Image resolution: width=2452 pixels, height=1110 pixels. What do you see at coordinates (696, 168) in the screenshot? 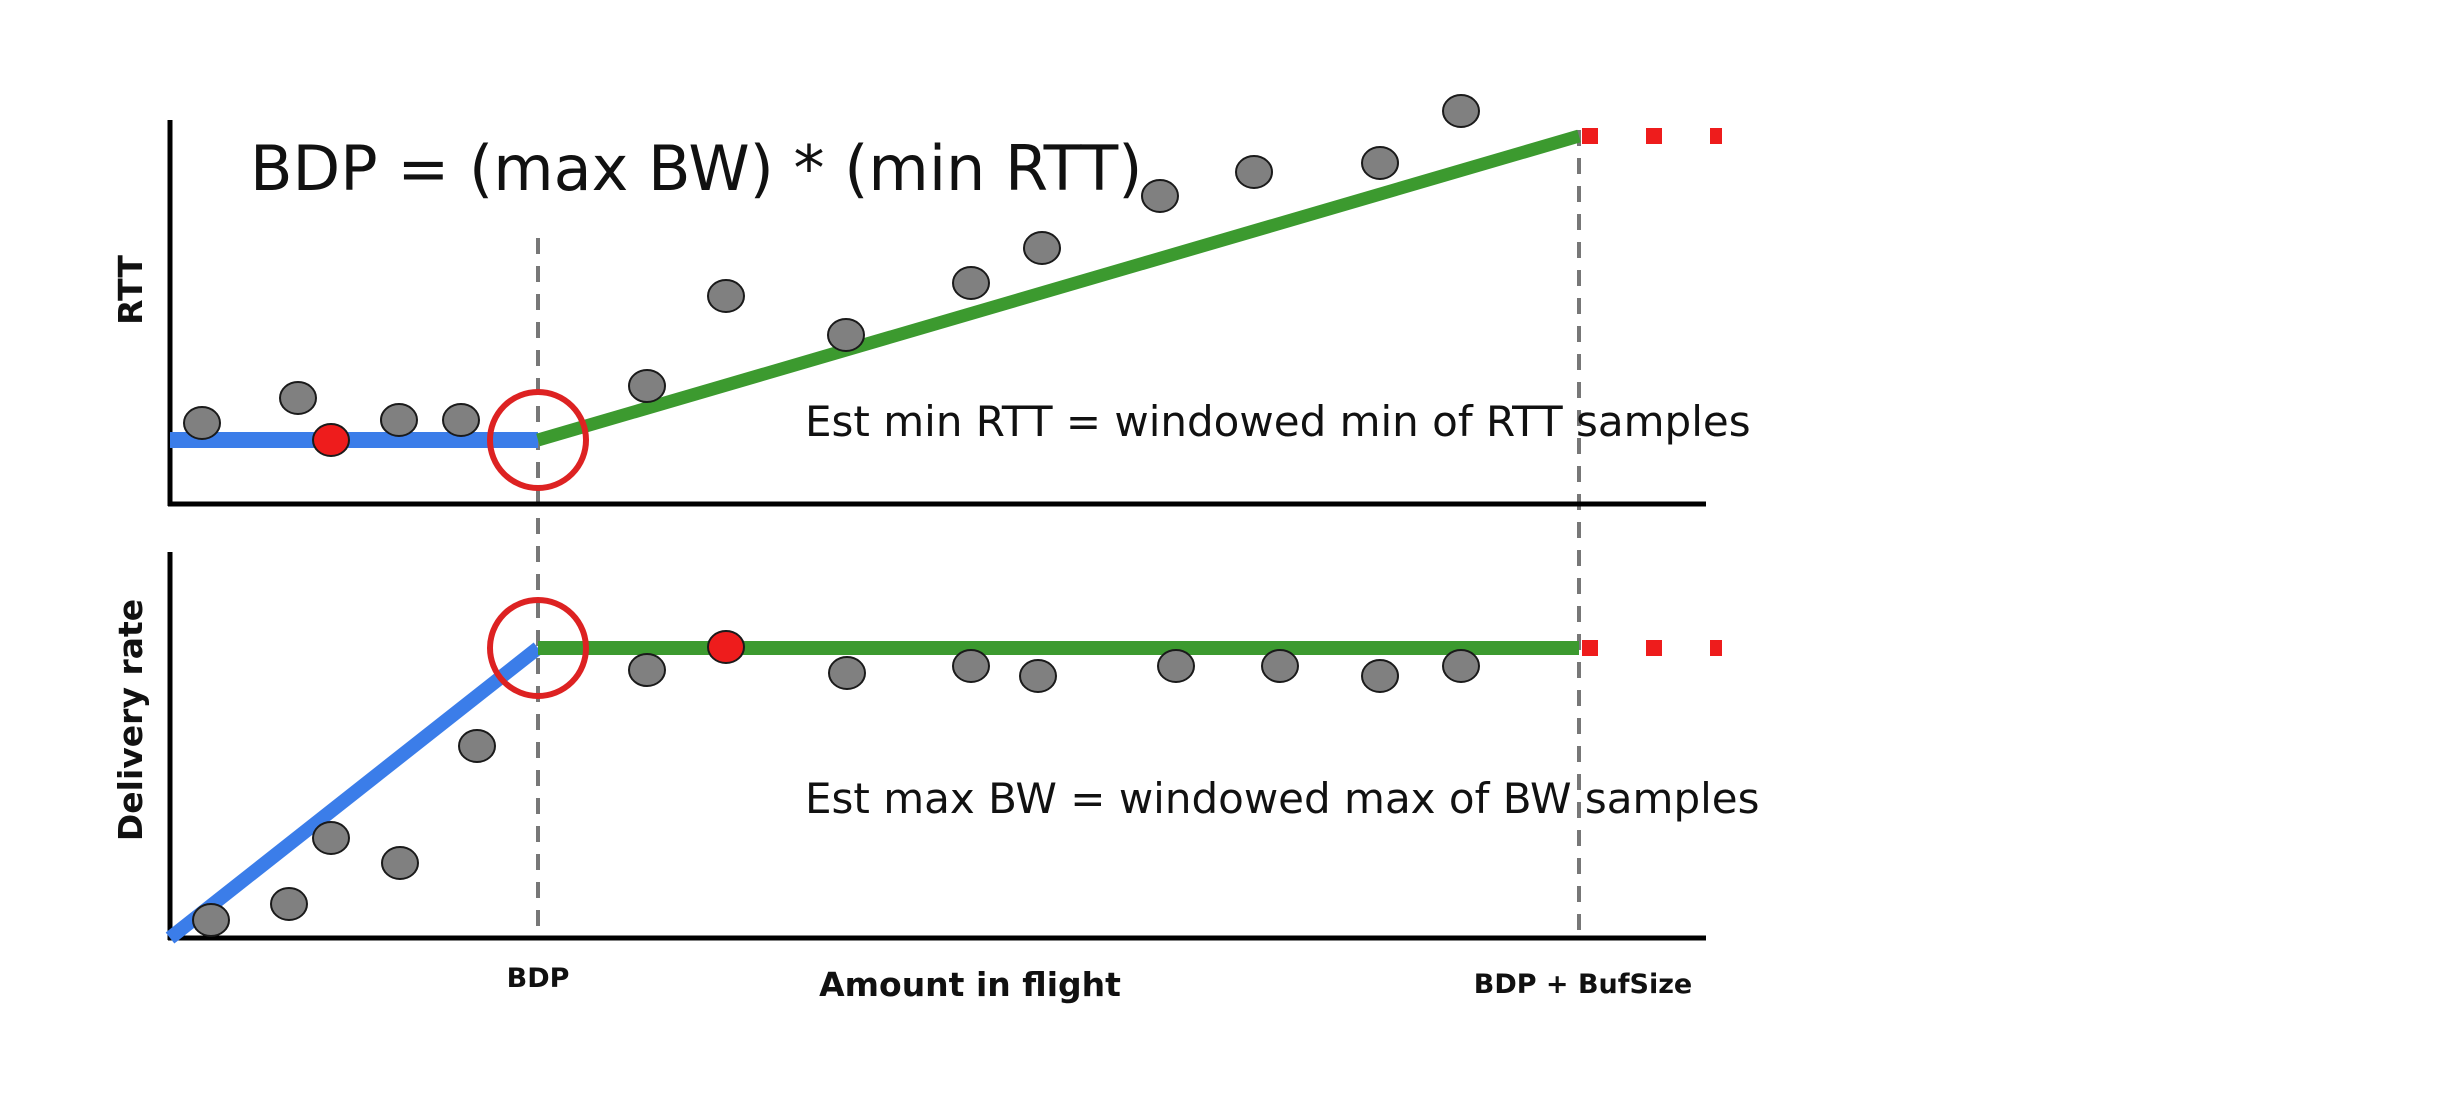
I see `formula-text: BDP = (max BW) * (min RTT)` at bounding box center [696, 168].